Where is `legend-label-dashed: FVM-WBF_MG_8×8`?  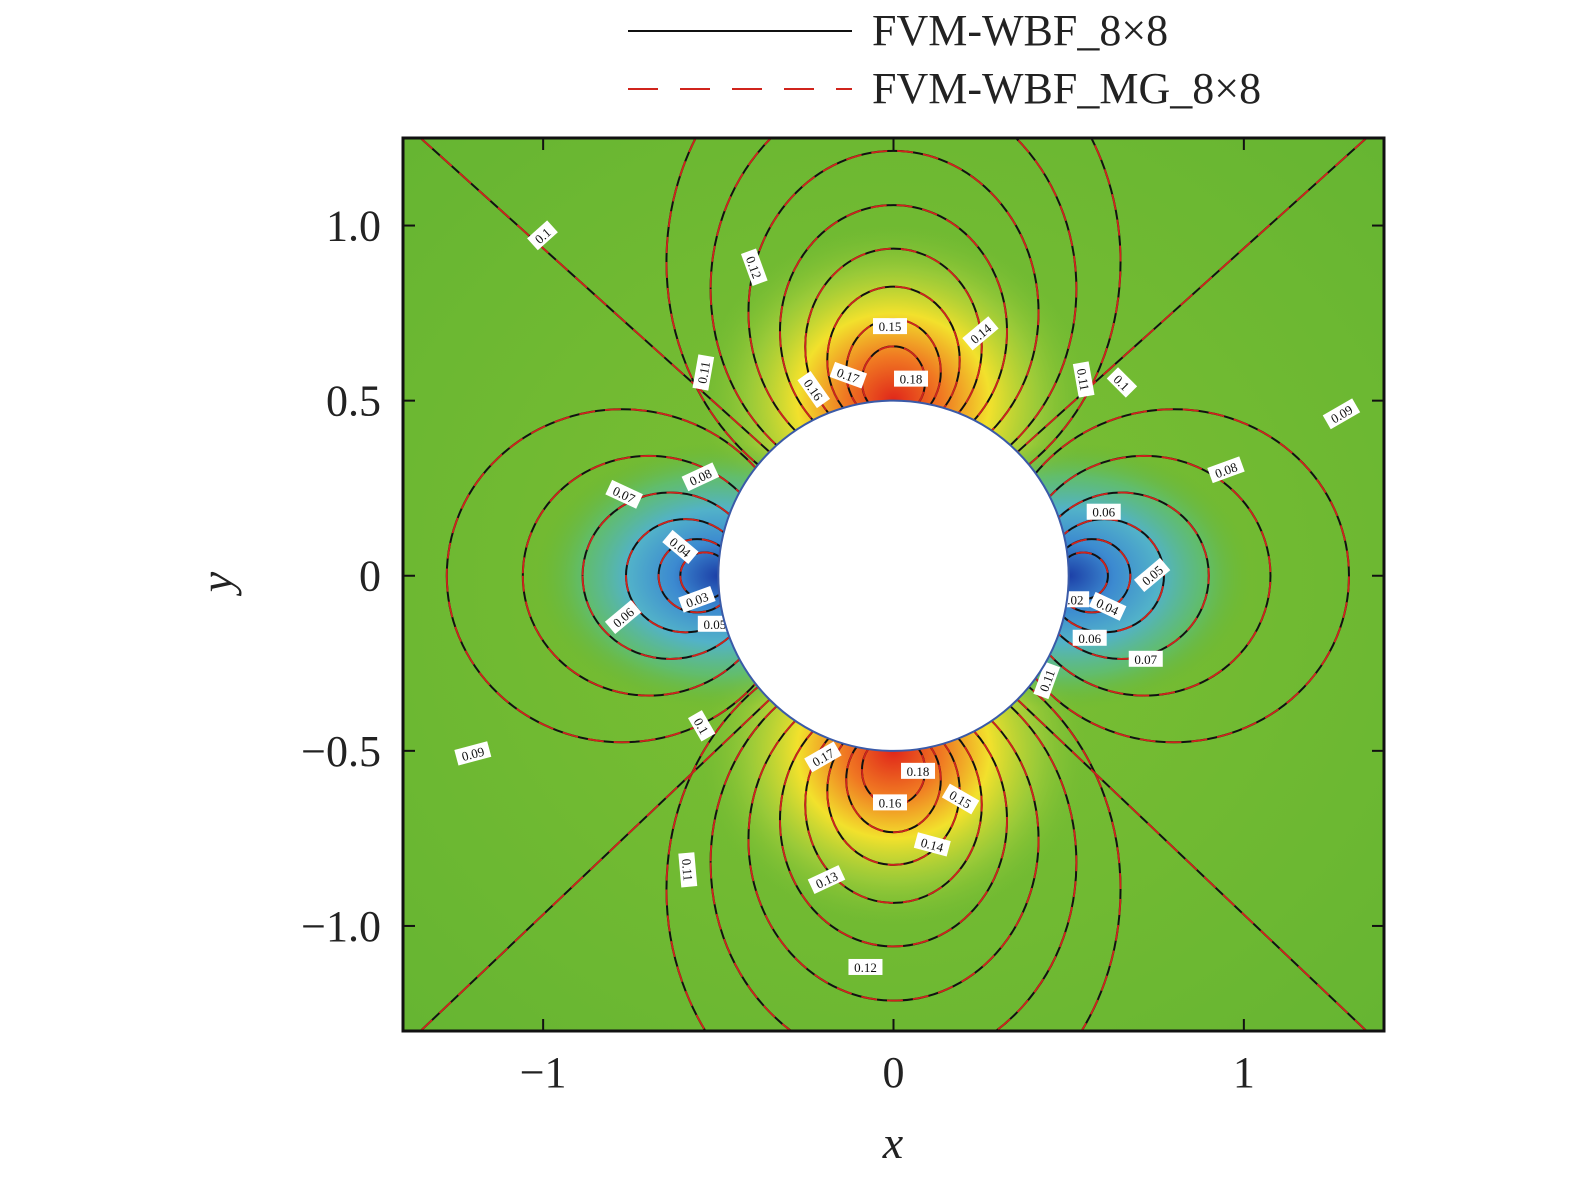 legend-label-dashed: FVM-WBF_MG_8×8 is located at coordinates (1066, 88).